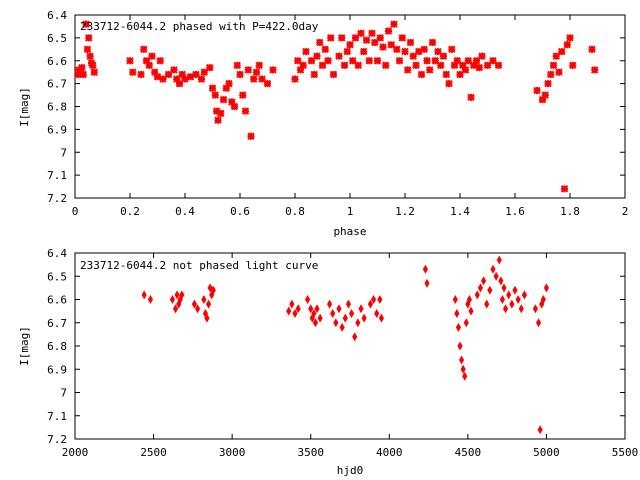 The width and height of the screenshot is (640, 480). What do you see at coordinates (199, 265) in the screenshot?
I see `unphased-chart-title: 233712-6044.2 not phased light curve` at bounding box center [199, 265].